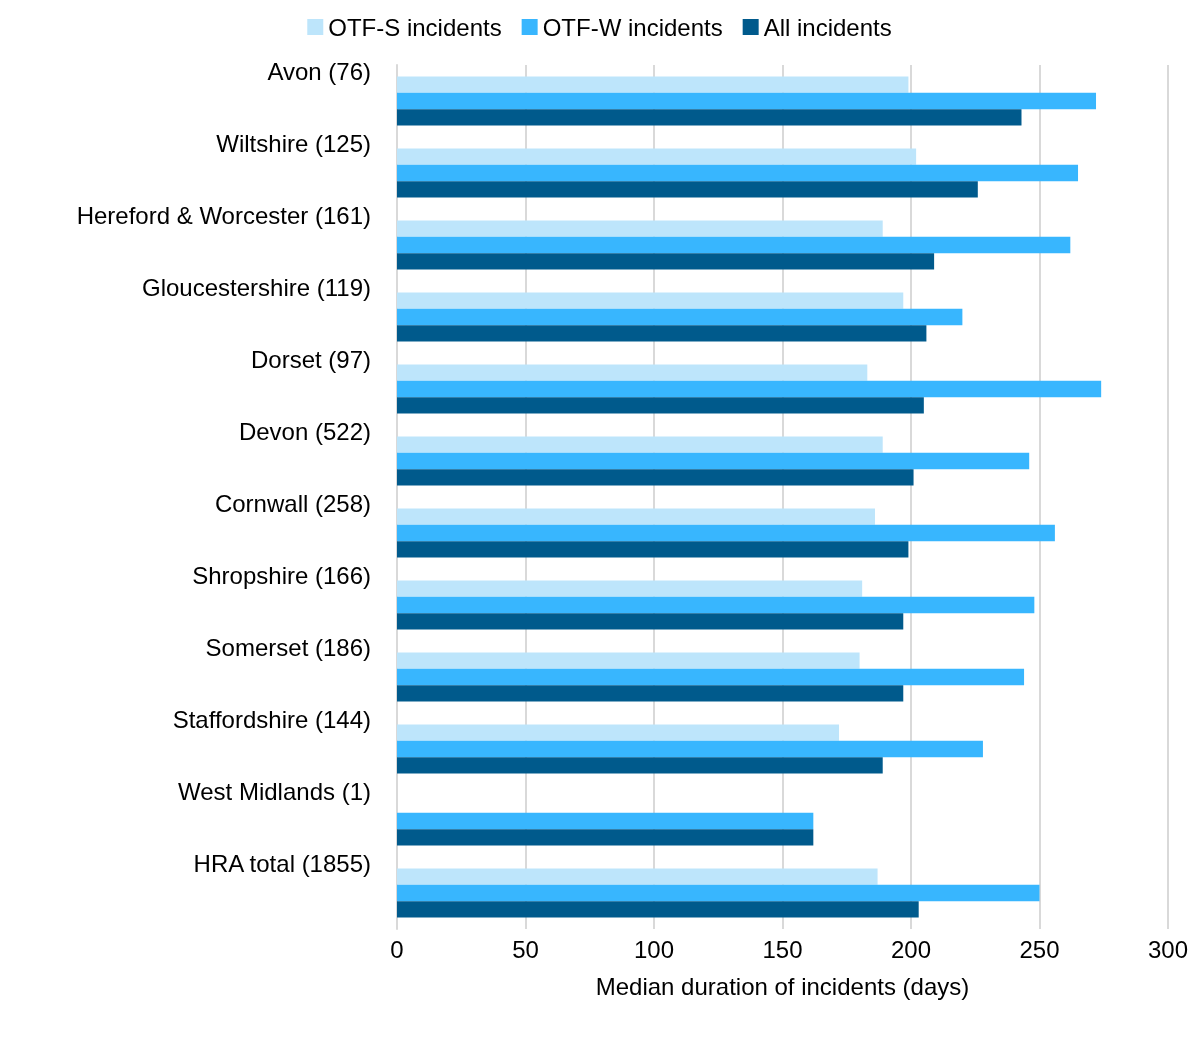 The height and width of the screenshot is (1037, 1199). I want to click on y-tick-label: Cornwall (258), so click(292, 503).